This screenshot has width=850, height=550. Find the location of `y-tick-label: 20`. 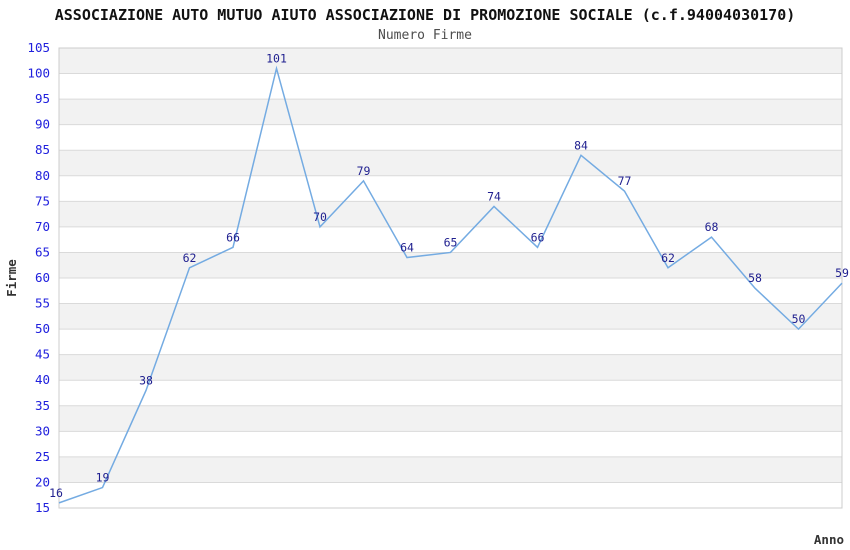

y-tick-label: 20 is located at coordinates (42, 481).